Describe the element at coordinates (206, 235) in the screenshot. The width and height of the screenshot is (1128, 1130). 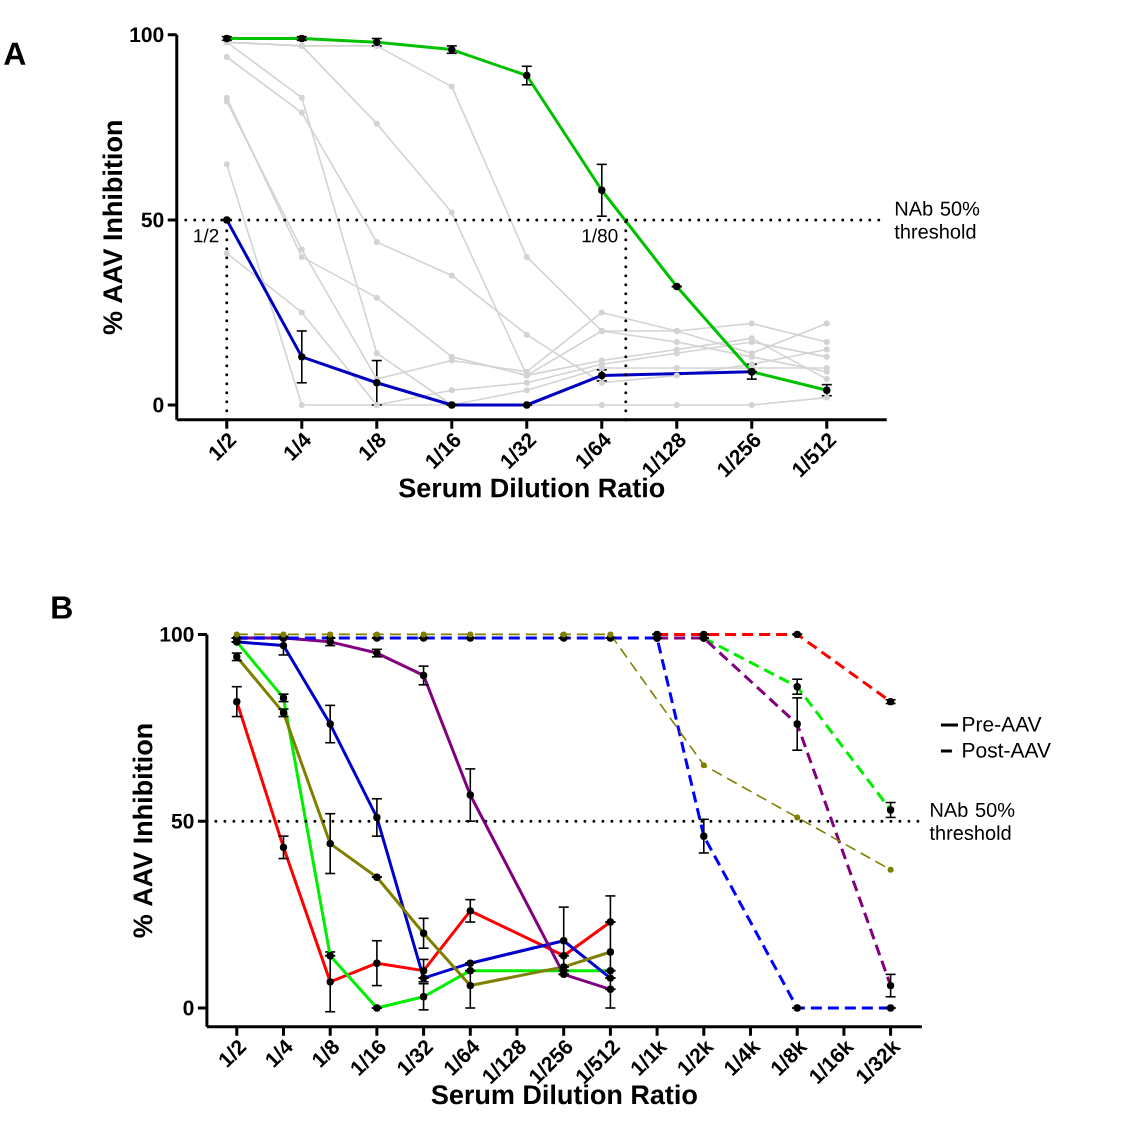
I see `ref-line-label: 1/2` at that location.